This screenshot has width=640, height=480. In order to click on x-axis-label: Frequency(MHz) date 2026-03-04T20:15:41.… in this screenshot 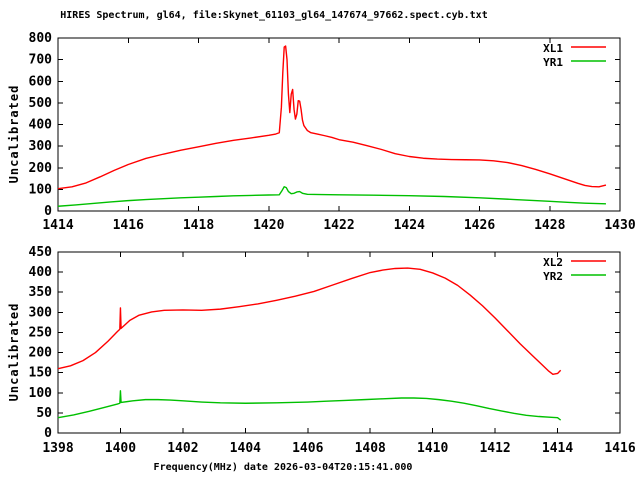, I will do `click(283, 467)`.